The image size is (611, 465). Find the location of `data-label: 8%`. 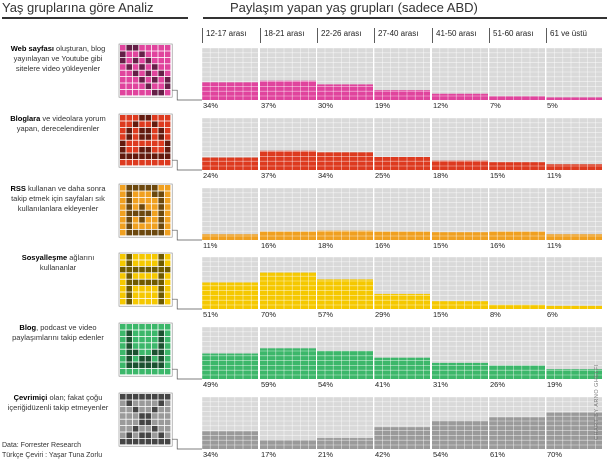

data-label: 8% is located at coordinates (495, 314).